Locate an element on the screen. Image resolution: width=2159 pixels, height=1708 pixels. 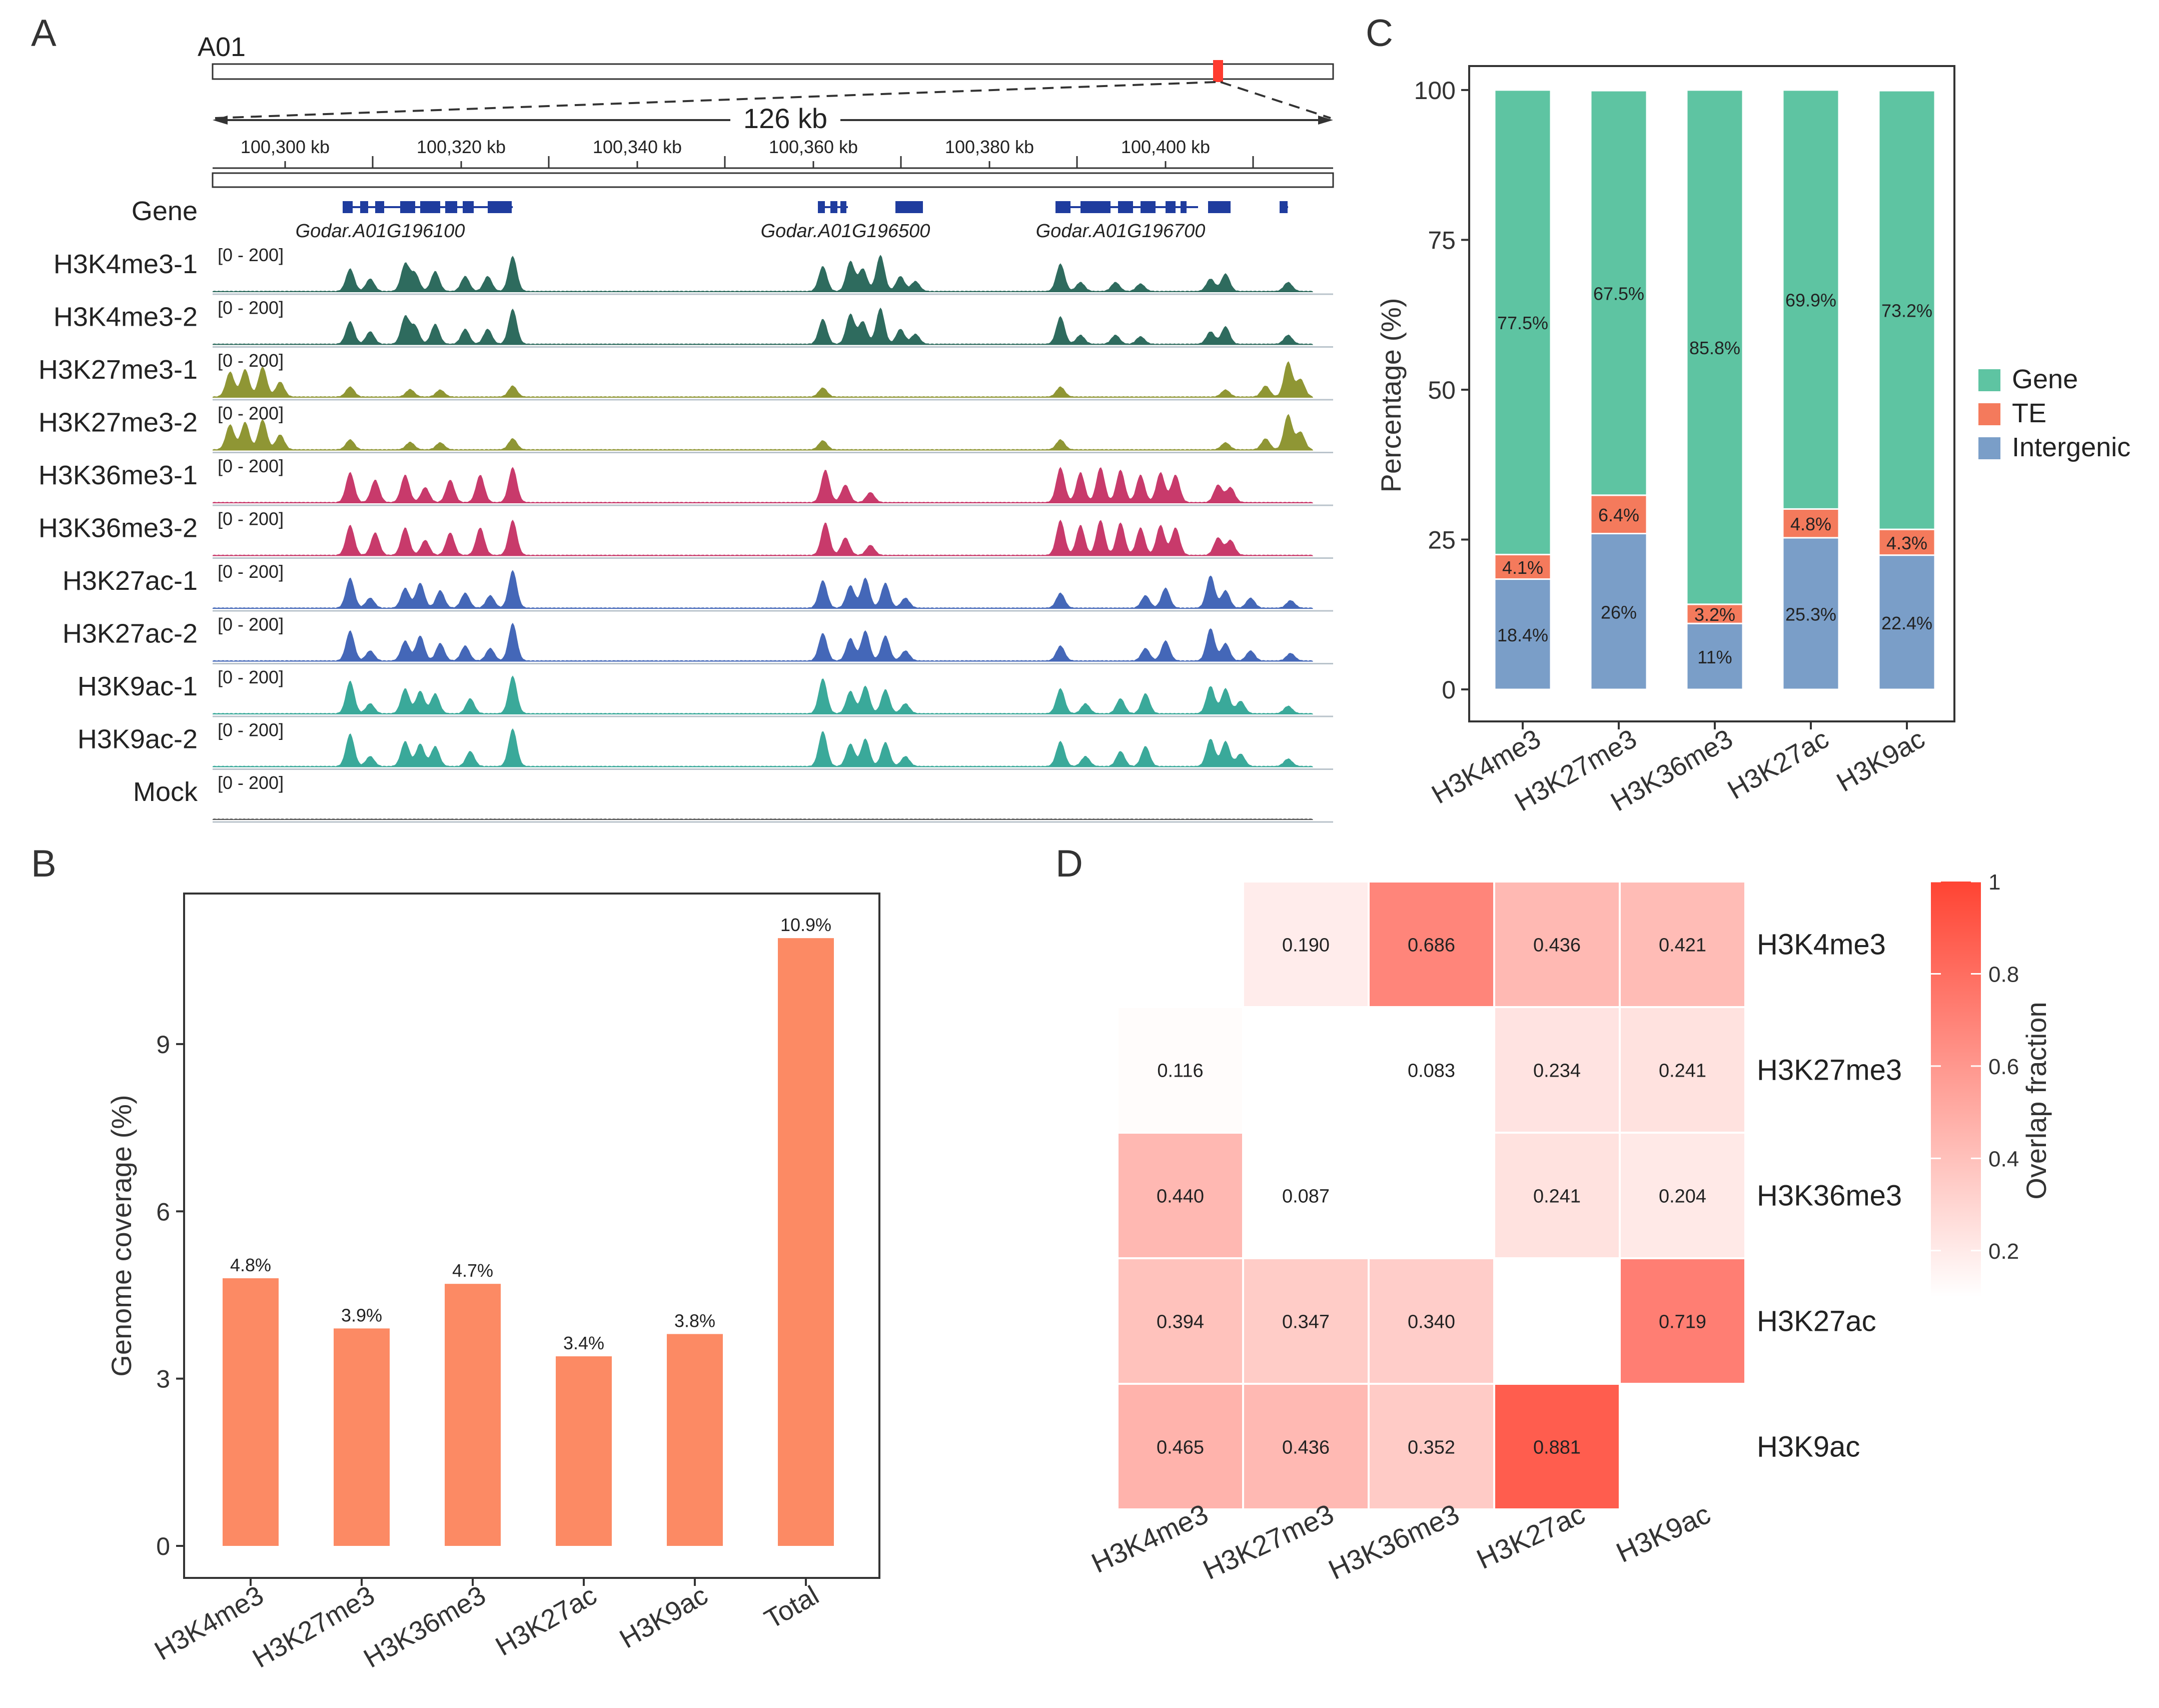
segment-label-c: 25.3% is located at coordinates (1810, 614).